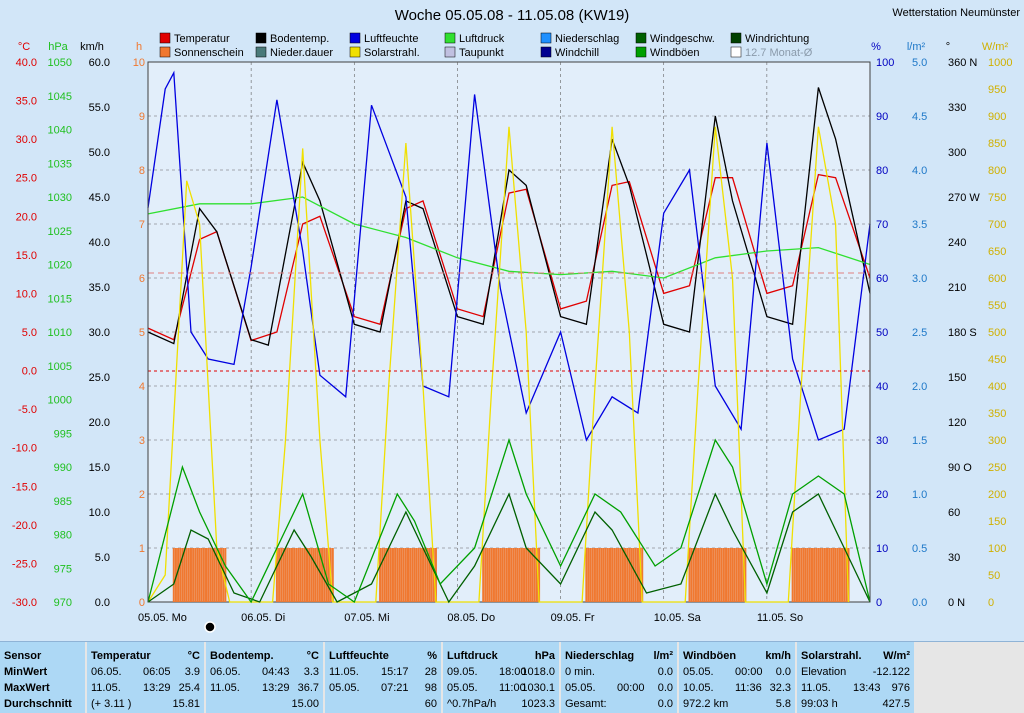 The image size is (1024, 713). What do you see at coordinates (882, 117) in the screenshot?
I see `axis-tick-humidity: 90` at bounding box center [882, 117].